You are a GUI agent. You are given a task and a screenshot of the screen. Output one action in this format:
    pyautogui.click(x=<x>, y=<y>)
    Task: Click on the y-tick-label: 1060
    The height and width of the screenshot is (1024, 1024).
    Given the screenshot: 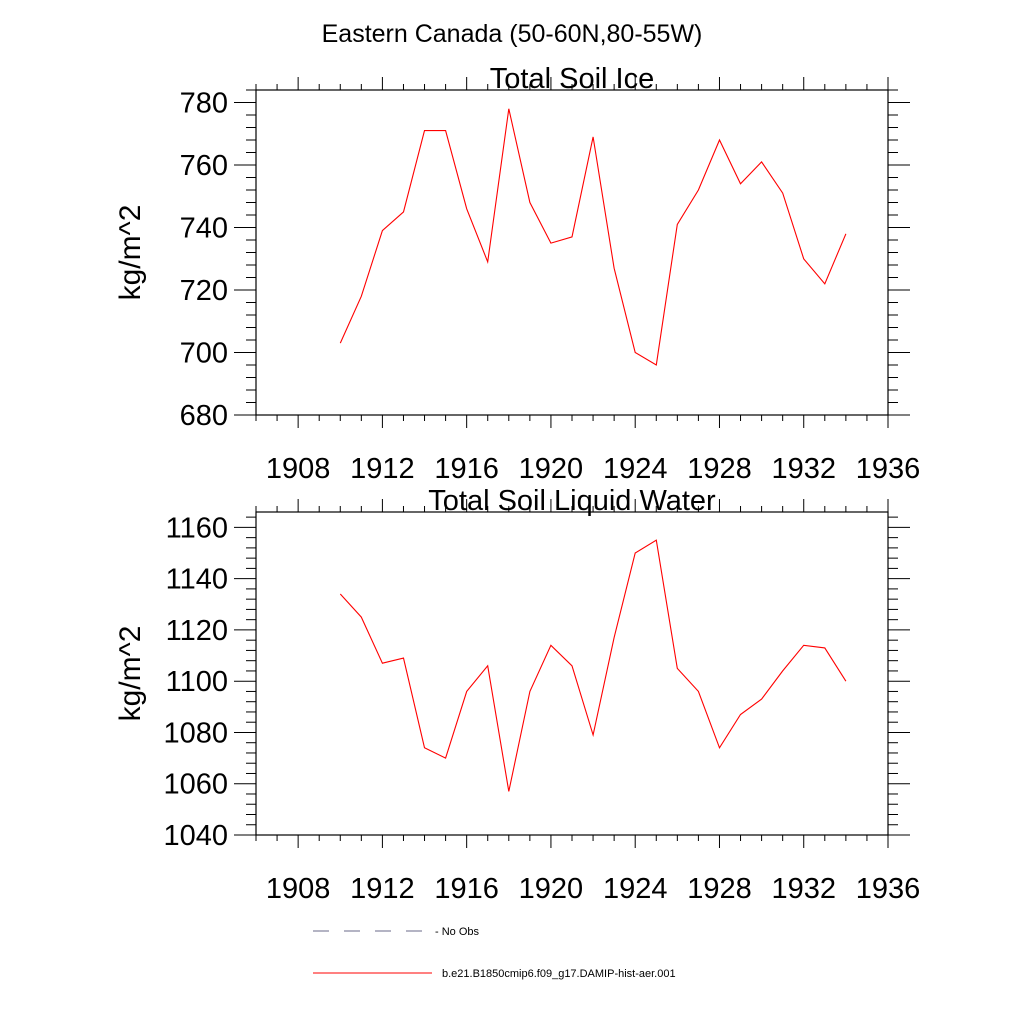 What is the action you would take?
    pyautogui.click(x=195, y=785)
    